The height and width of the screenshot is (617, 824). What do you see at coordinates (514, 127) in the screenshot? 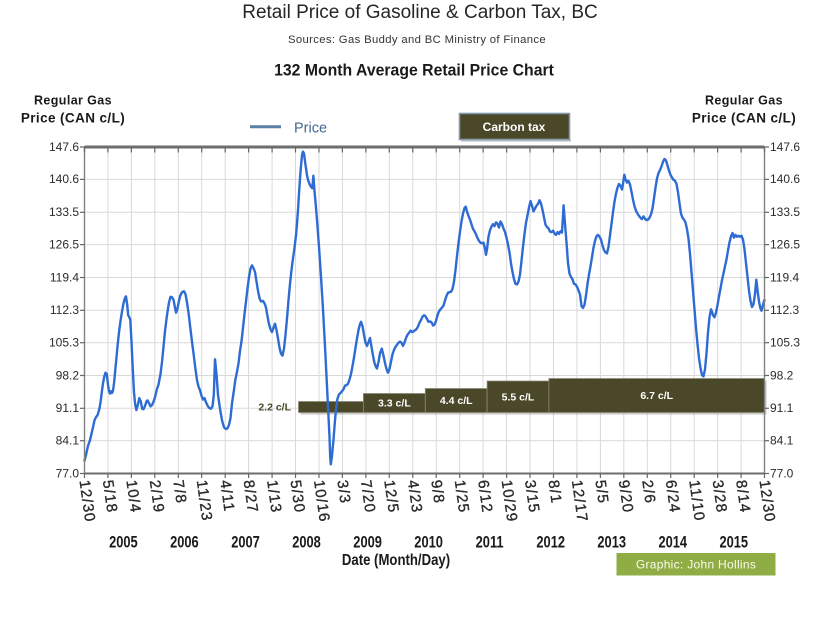
I see `svg-text: Carbon tax` at bounding box center [514, 127].